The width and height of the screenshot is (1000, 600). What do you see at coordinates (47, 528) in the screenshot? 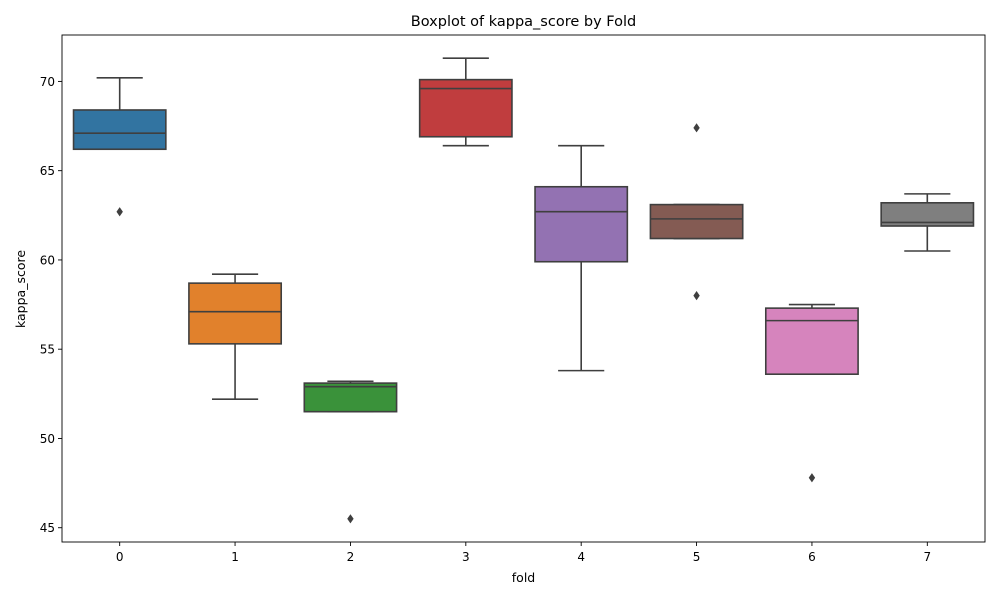
I see `y-tick-label: 45` at bounding box center [47, 528].